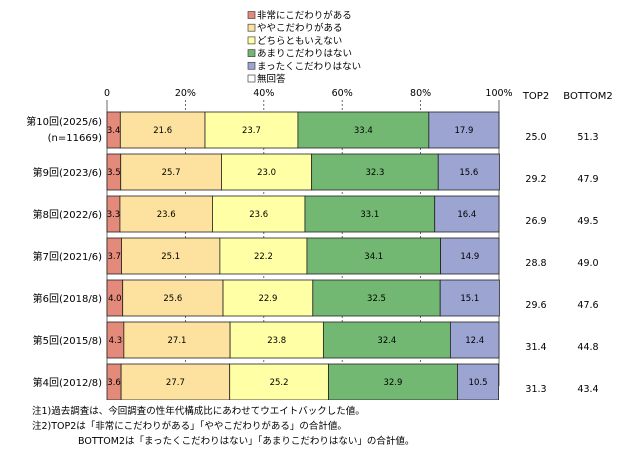 The height and width of the screenshot is (452, 621). What do you see at coordinates (535, 389) in the screenshot?
I see `side-column-value: 31.3` at bounding box center [535, 389].